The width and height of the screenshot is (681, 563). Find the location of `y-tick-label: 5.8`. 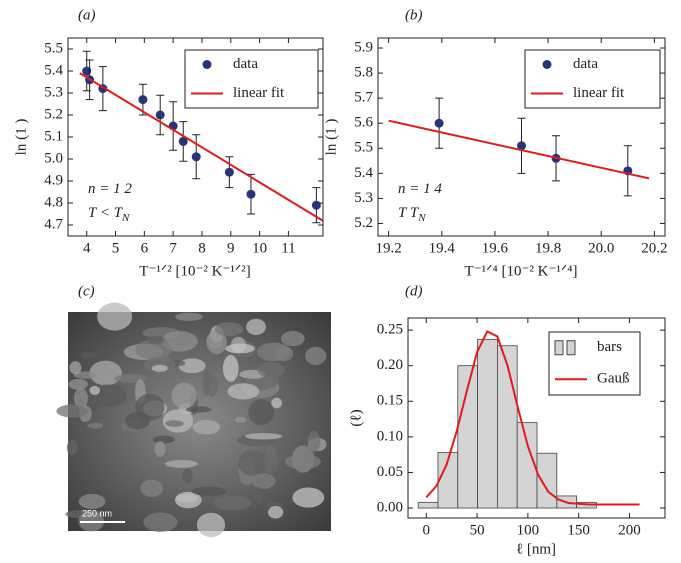

y-tick-label: 5.8 is located at coordinates (363, 73).